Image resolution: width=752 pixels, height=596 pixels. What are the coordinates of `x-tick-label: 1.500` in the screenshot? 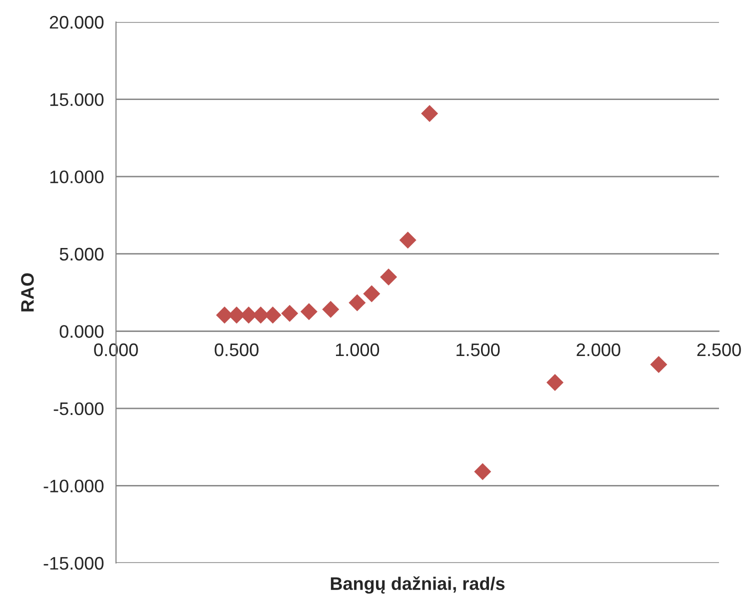 It's located at (478, 349).